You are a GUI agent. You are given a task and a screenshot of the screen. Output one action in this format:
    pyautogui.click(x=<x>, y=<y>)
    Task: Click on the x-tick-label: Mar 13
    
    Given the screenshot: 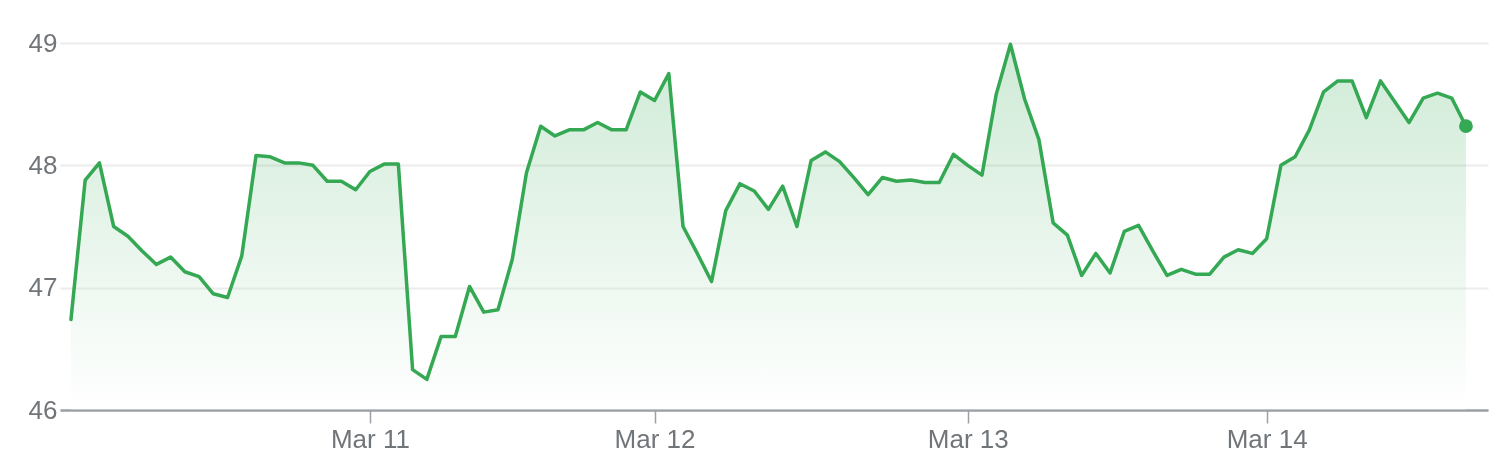 What is the action you would take?
    pyautogui.click(x=968, y=438)
    